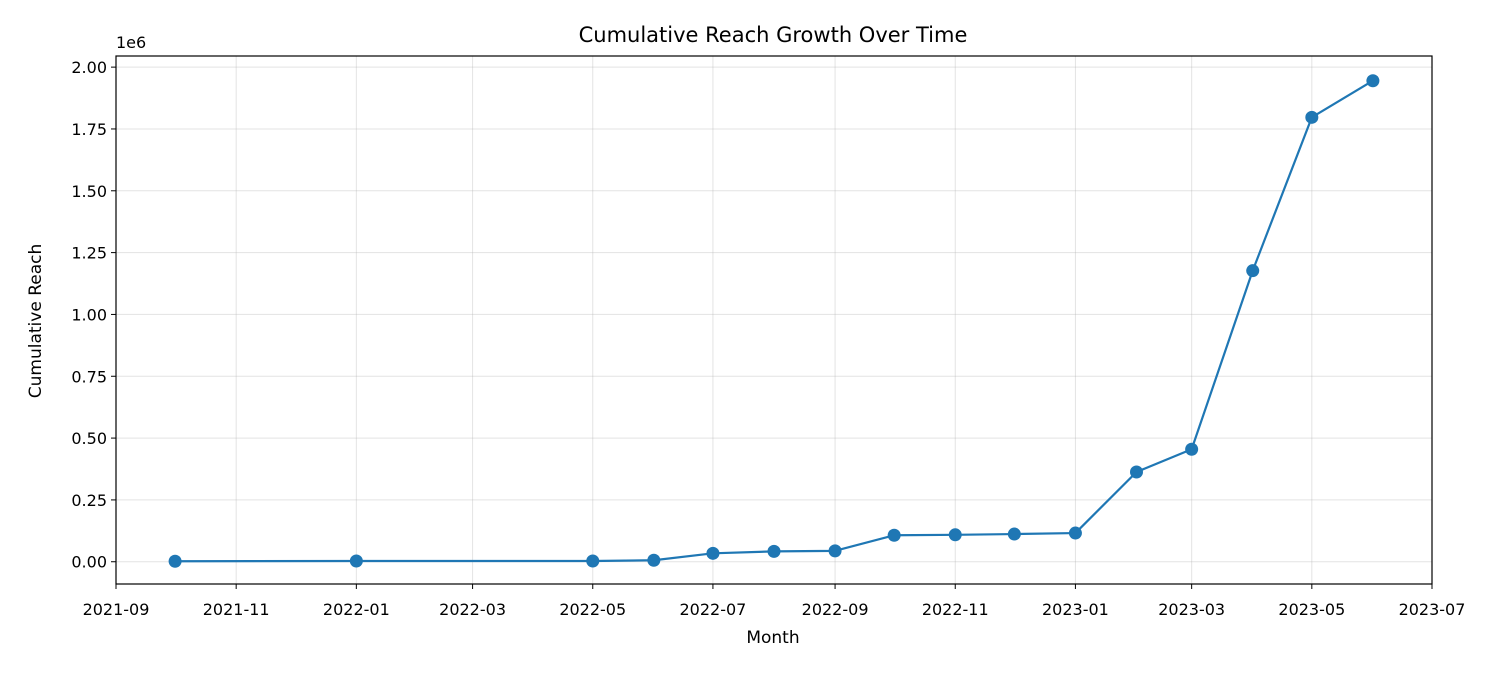  What do you see at coordinates (356, 609) in the screenshot?
I see `x-tick-label: 2022-01` at bounding box center [356, 609].